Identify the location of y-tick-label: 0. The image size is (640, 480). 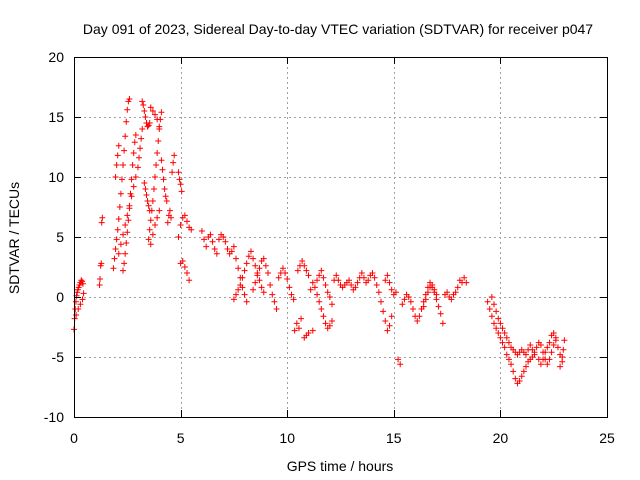
(60, 297).